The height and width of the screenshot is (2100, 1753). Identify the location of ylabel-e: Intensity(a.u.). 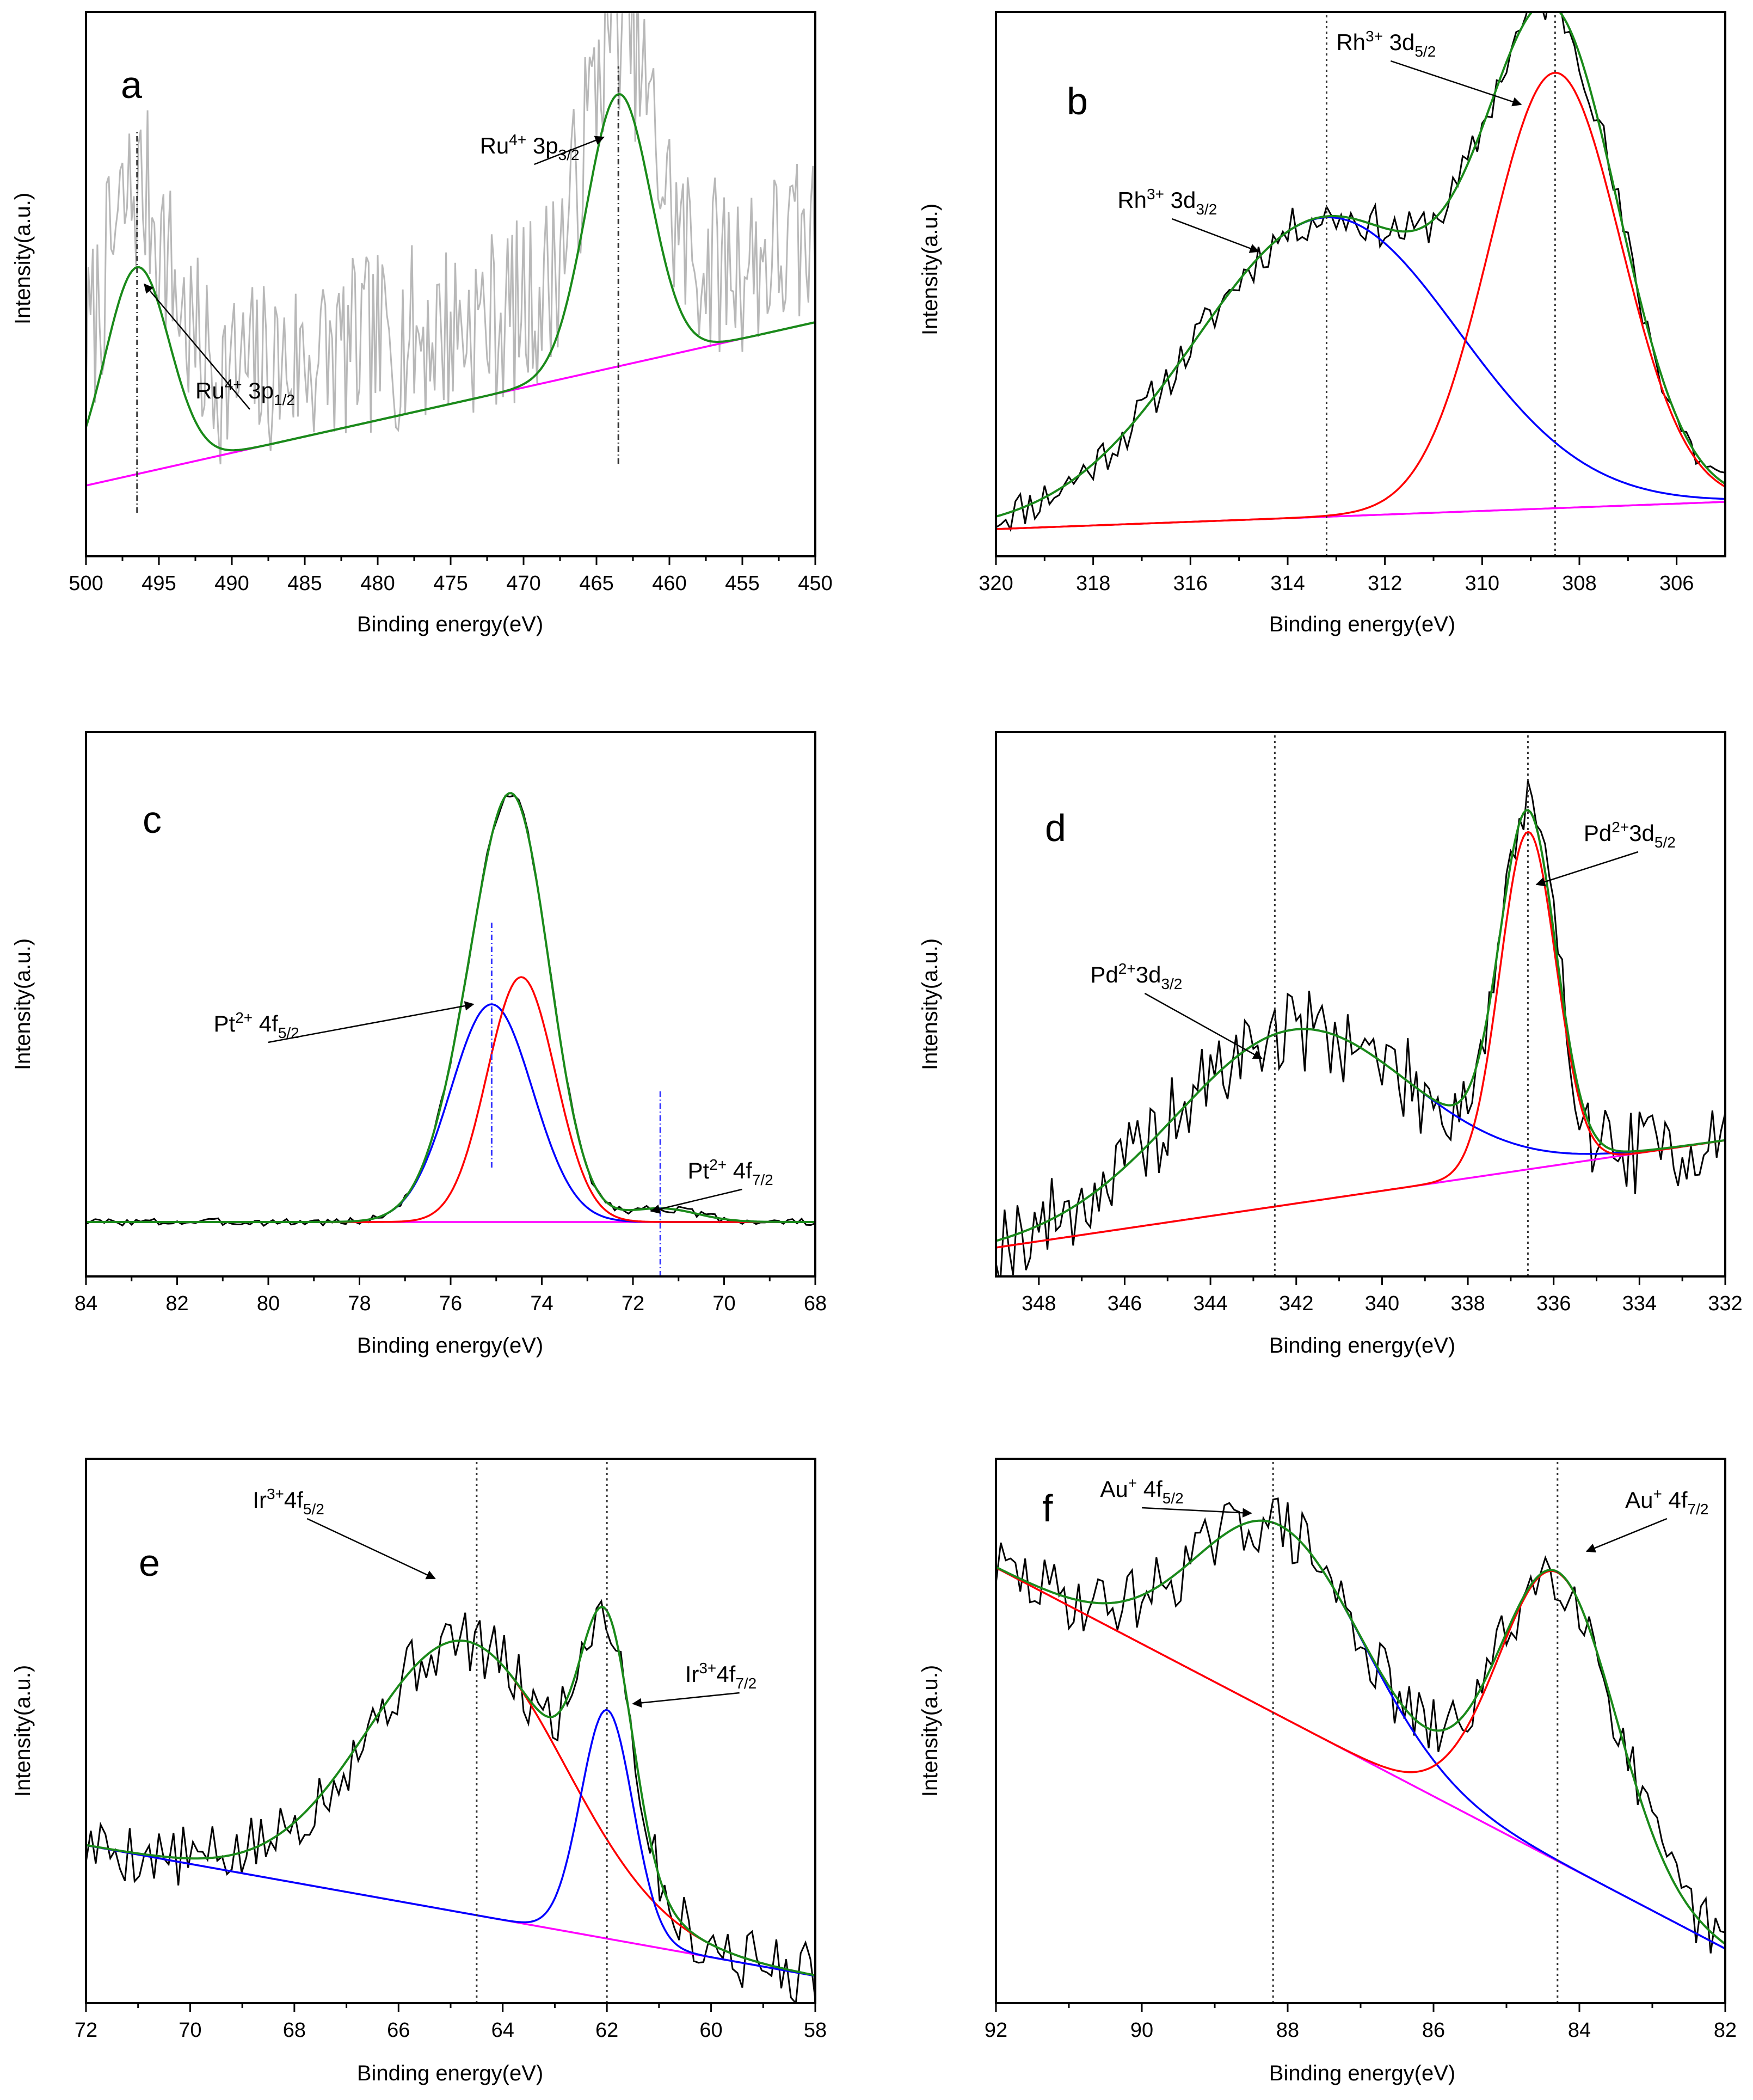
(23, 1731).